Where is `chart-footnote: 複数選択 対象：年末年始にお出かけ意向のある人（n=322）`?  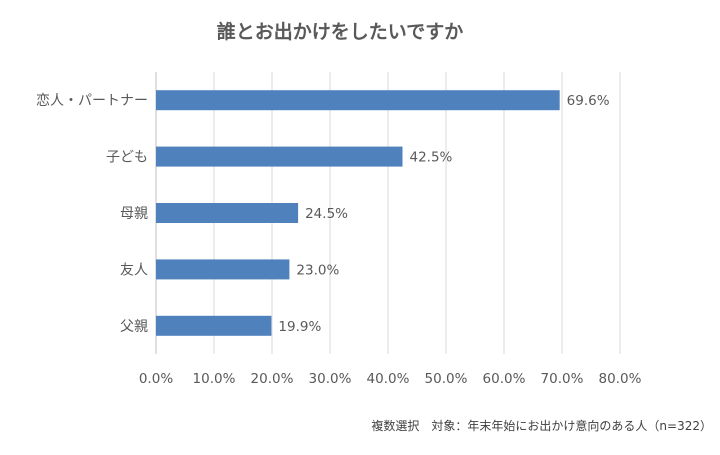
chart-footnote: 複数選択 対象：年末年始にお出かけ意向のある人（n=322） is located at coordinates (541, 425).